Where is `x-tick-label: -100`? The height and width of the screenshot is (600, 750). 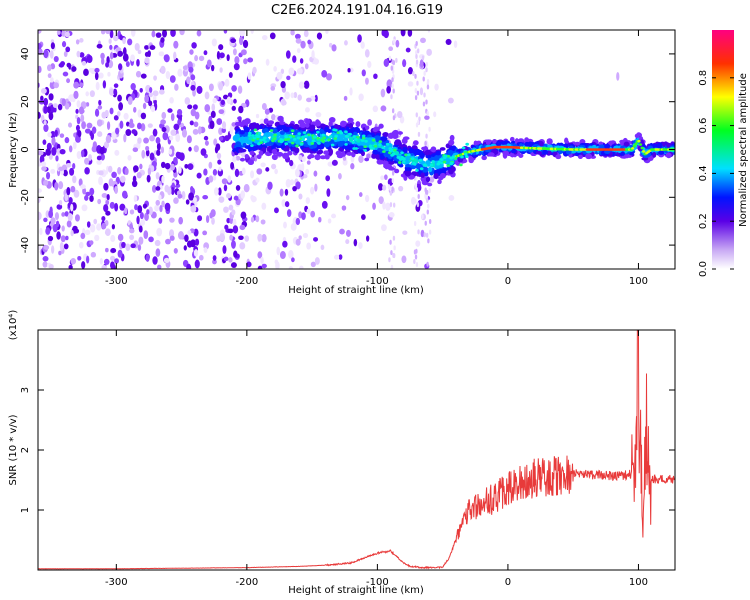
x-tick-label: -100 is located at coordinates (377, 582).